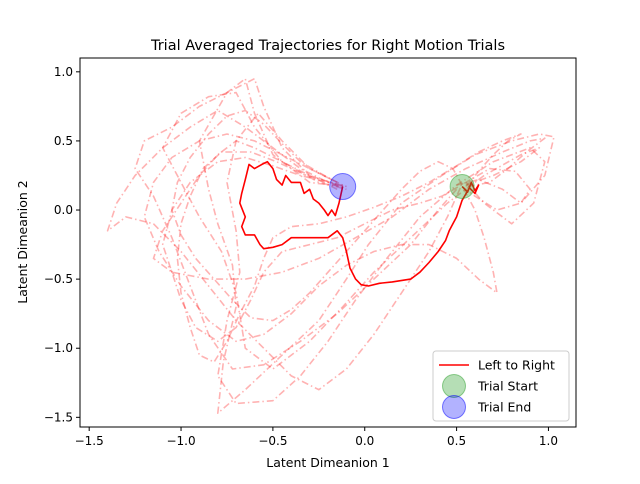 This screenshot has height=484, width=640. I want to click on legend-start-swatch, so click(454, 386).